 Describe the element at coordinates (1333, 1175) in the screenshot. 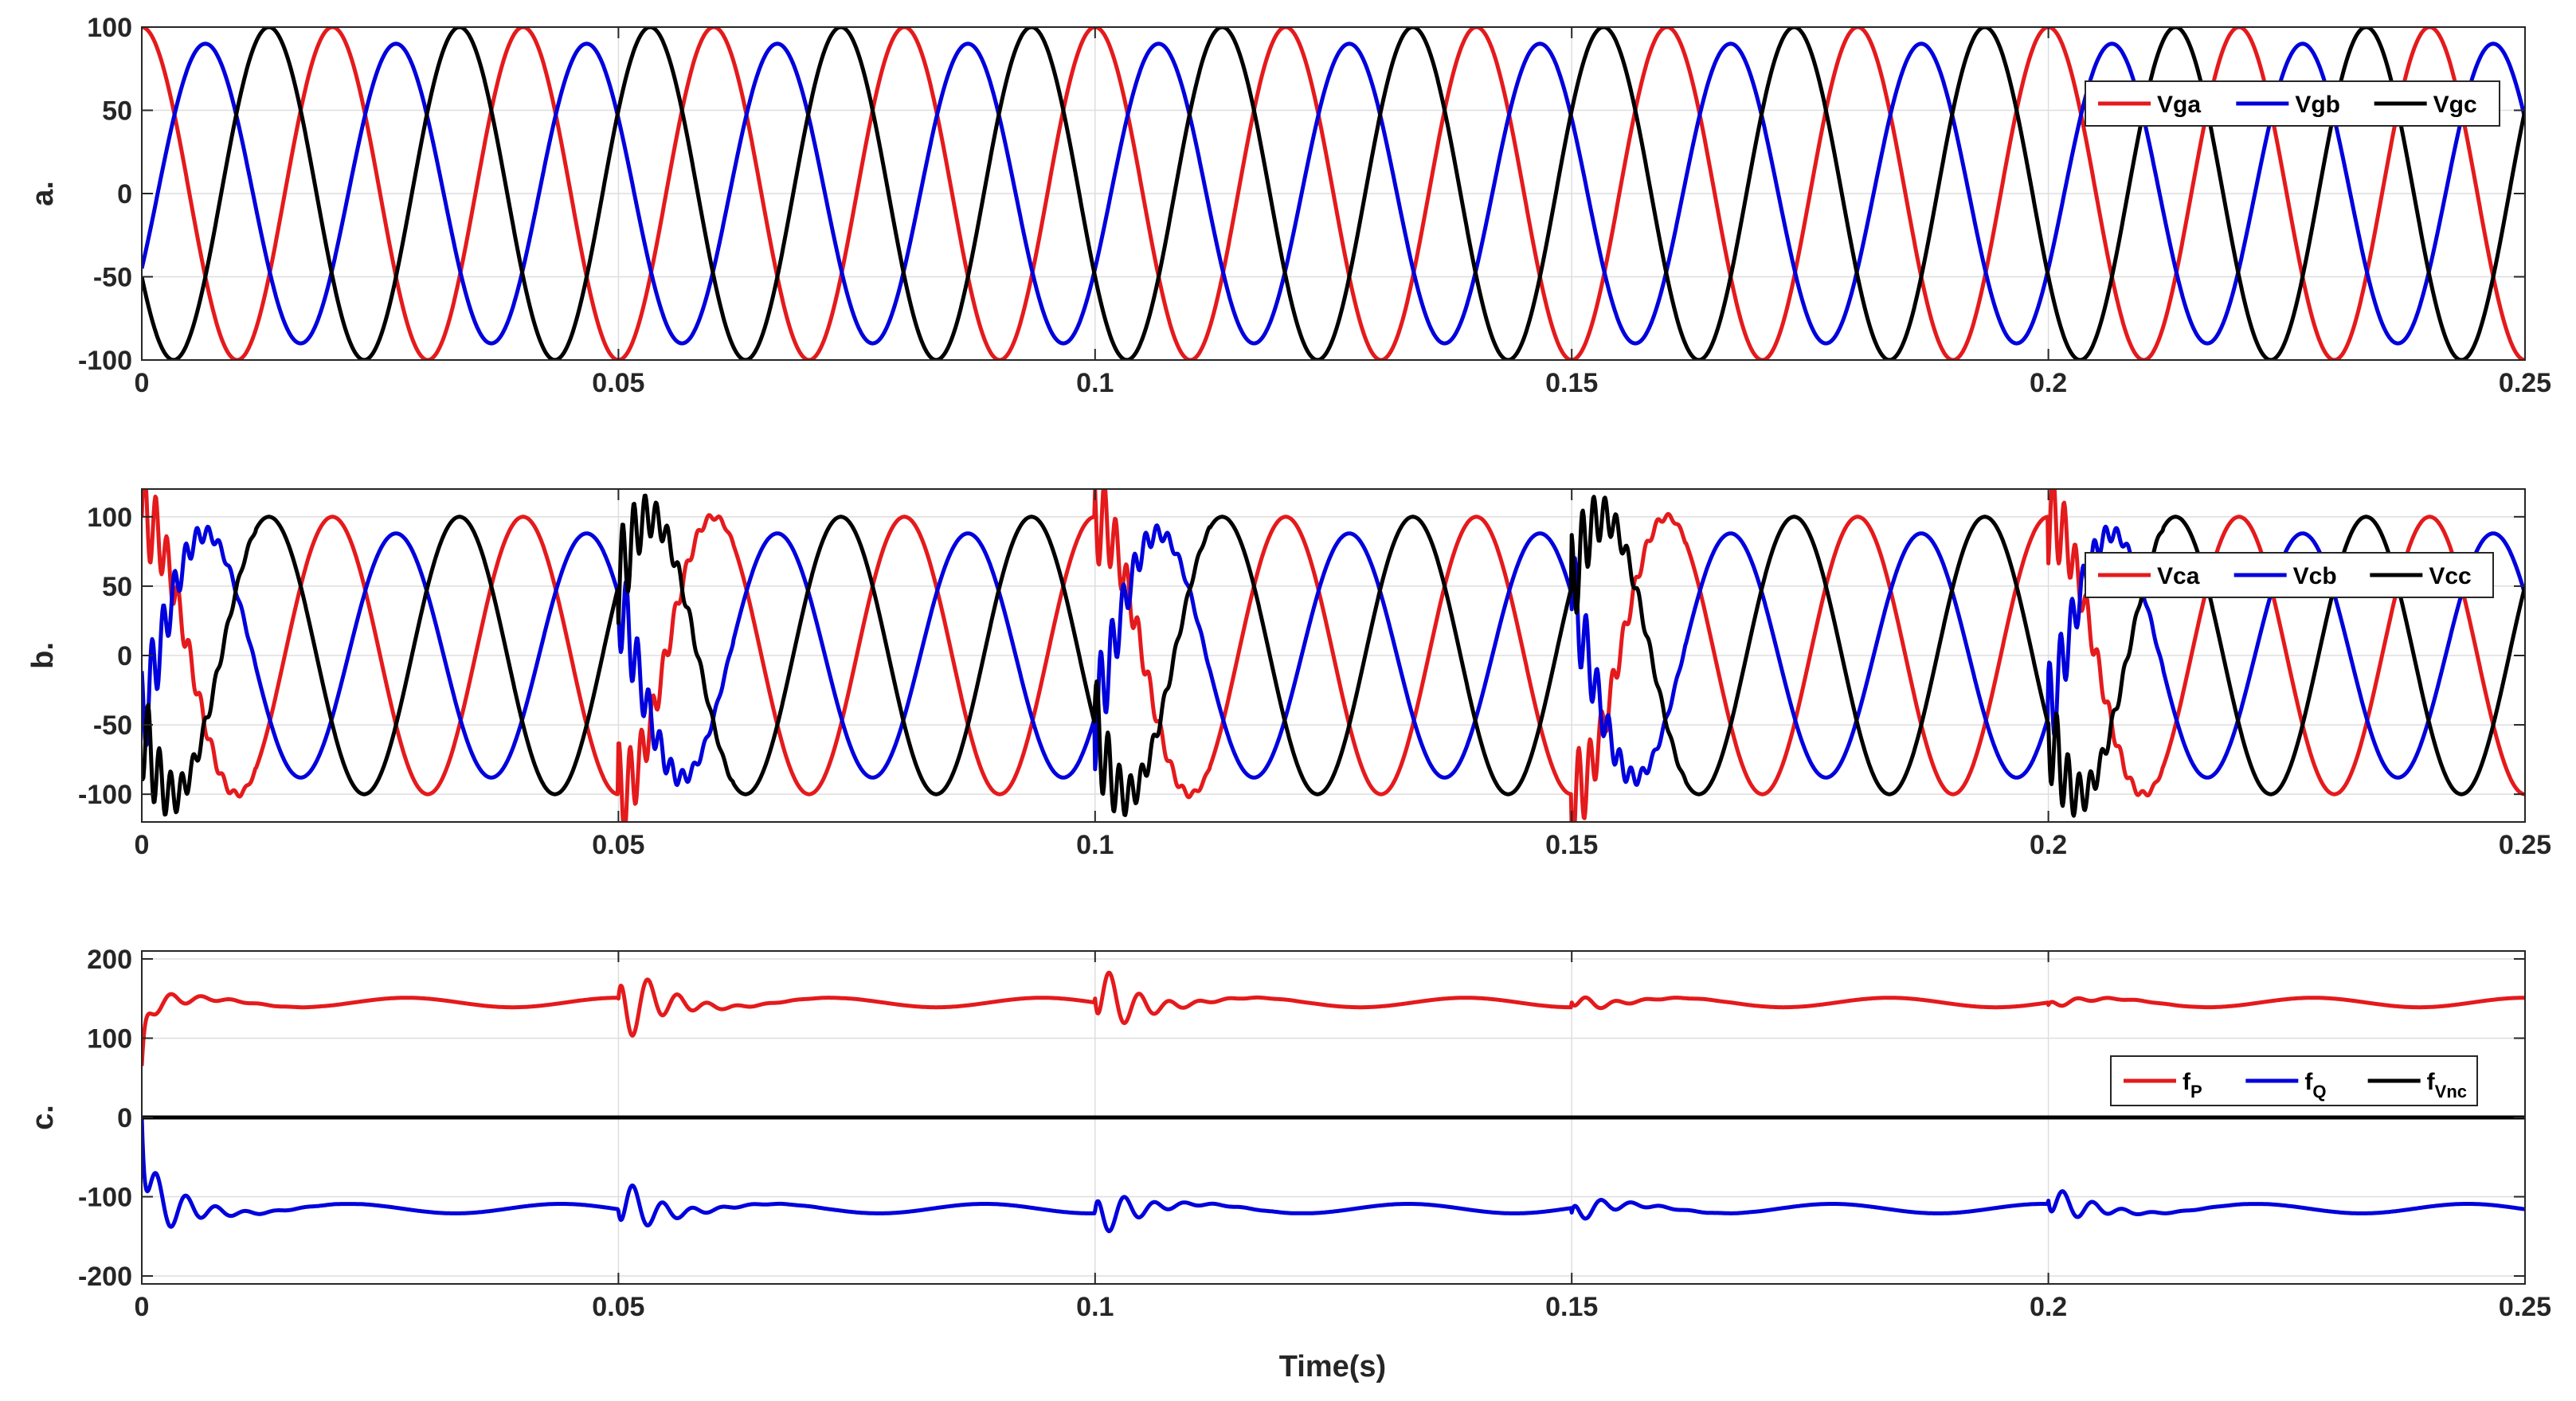

I see `series-line-f-q` at that location.